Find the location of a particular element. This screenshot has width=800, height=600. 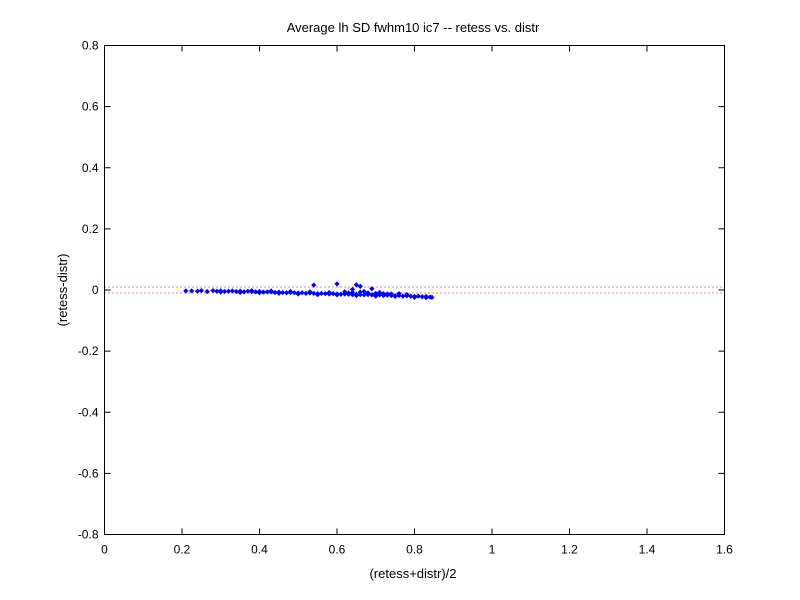

y-tick-label: -0.8 is located at coordinates (88, 535).